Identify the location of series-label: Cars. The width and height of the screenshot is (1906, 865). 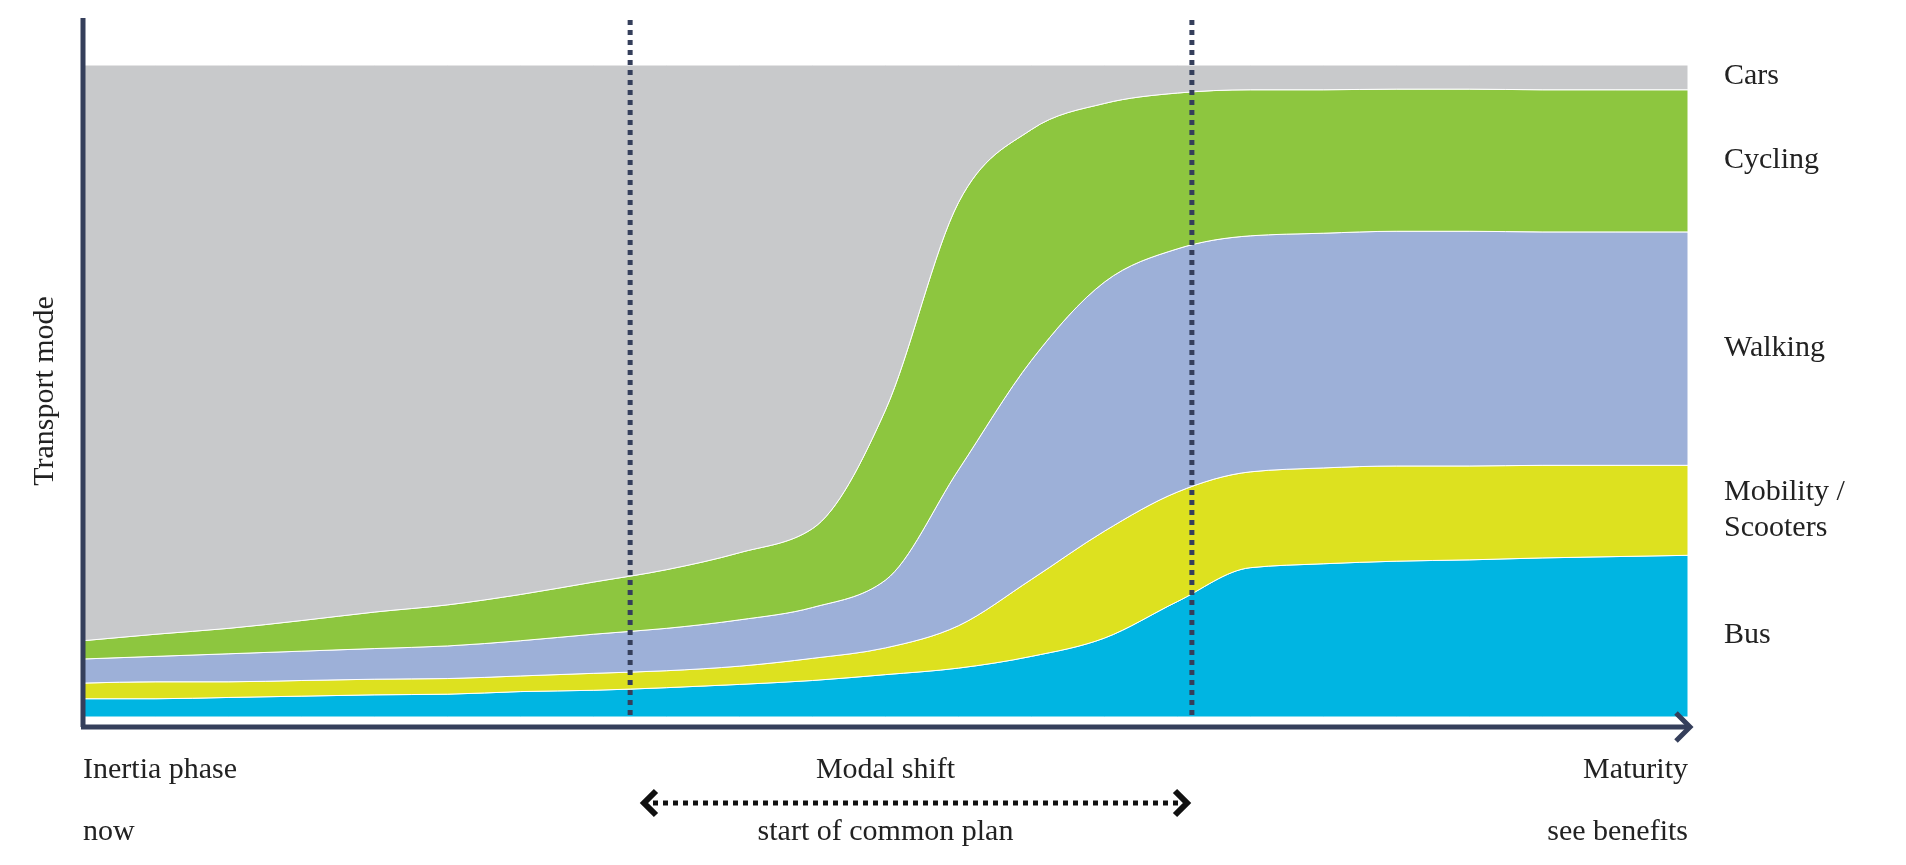
(1751, 74).